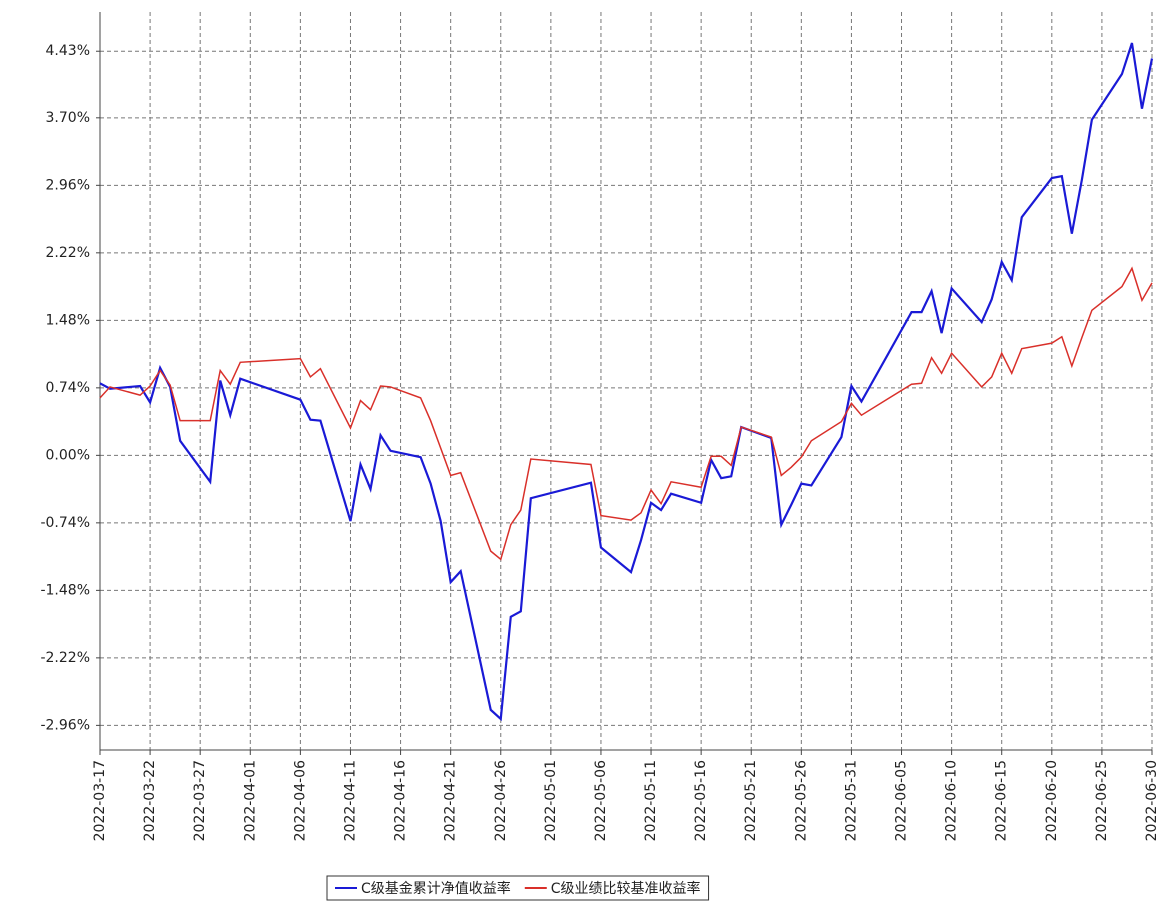 This screenshot has width=1160, height=908. I want to click on x-tick-label: 2022-04-01, so click(250, 800).